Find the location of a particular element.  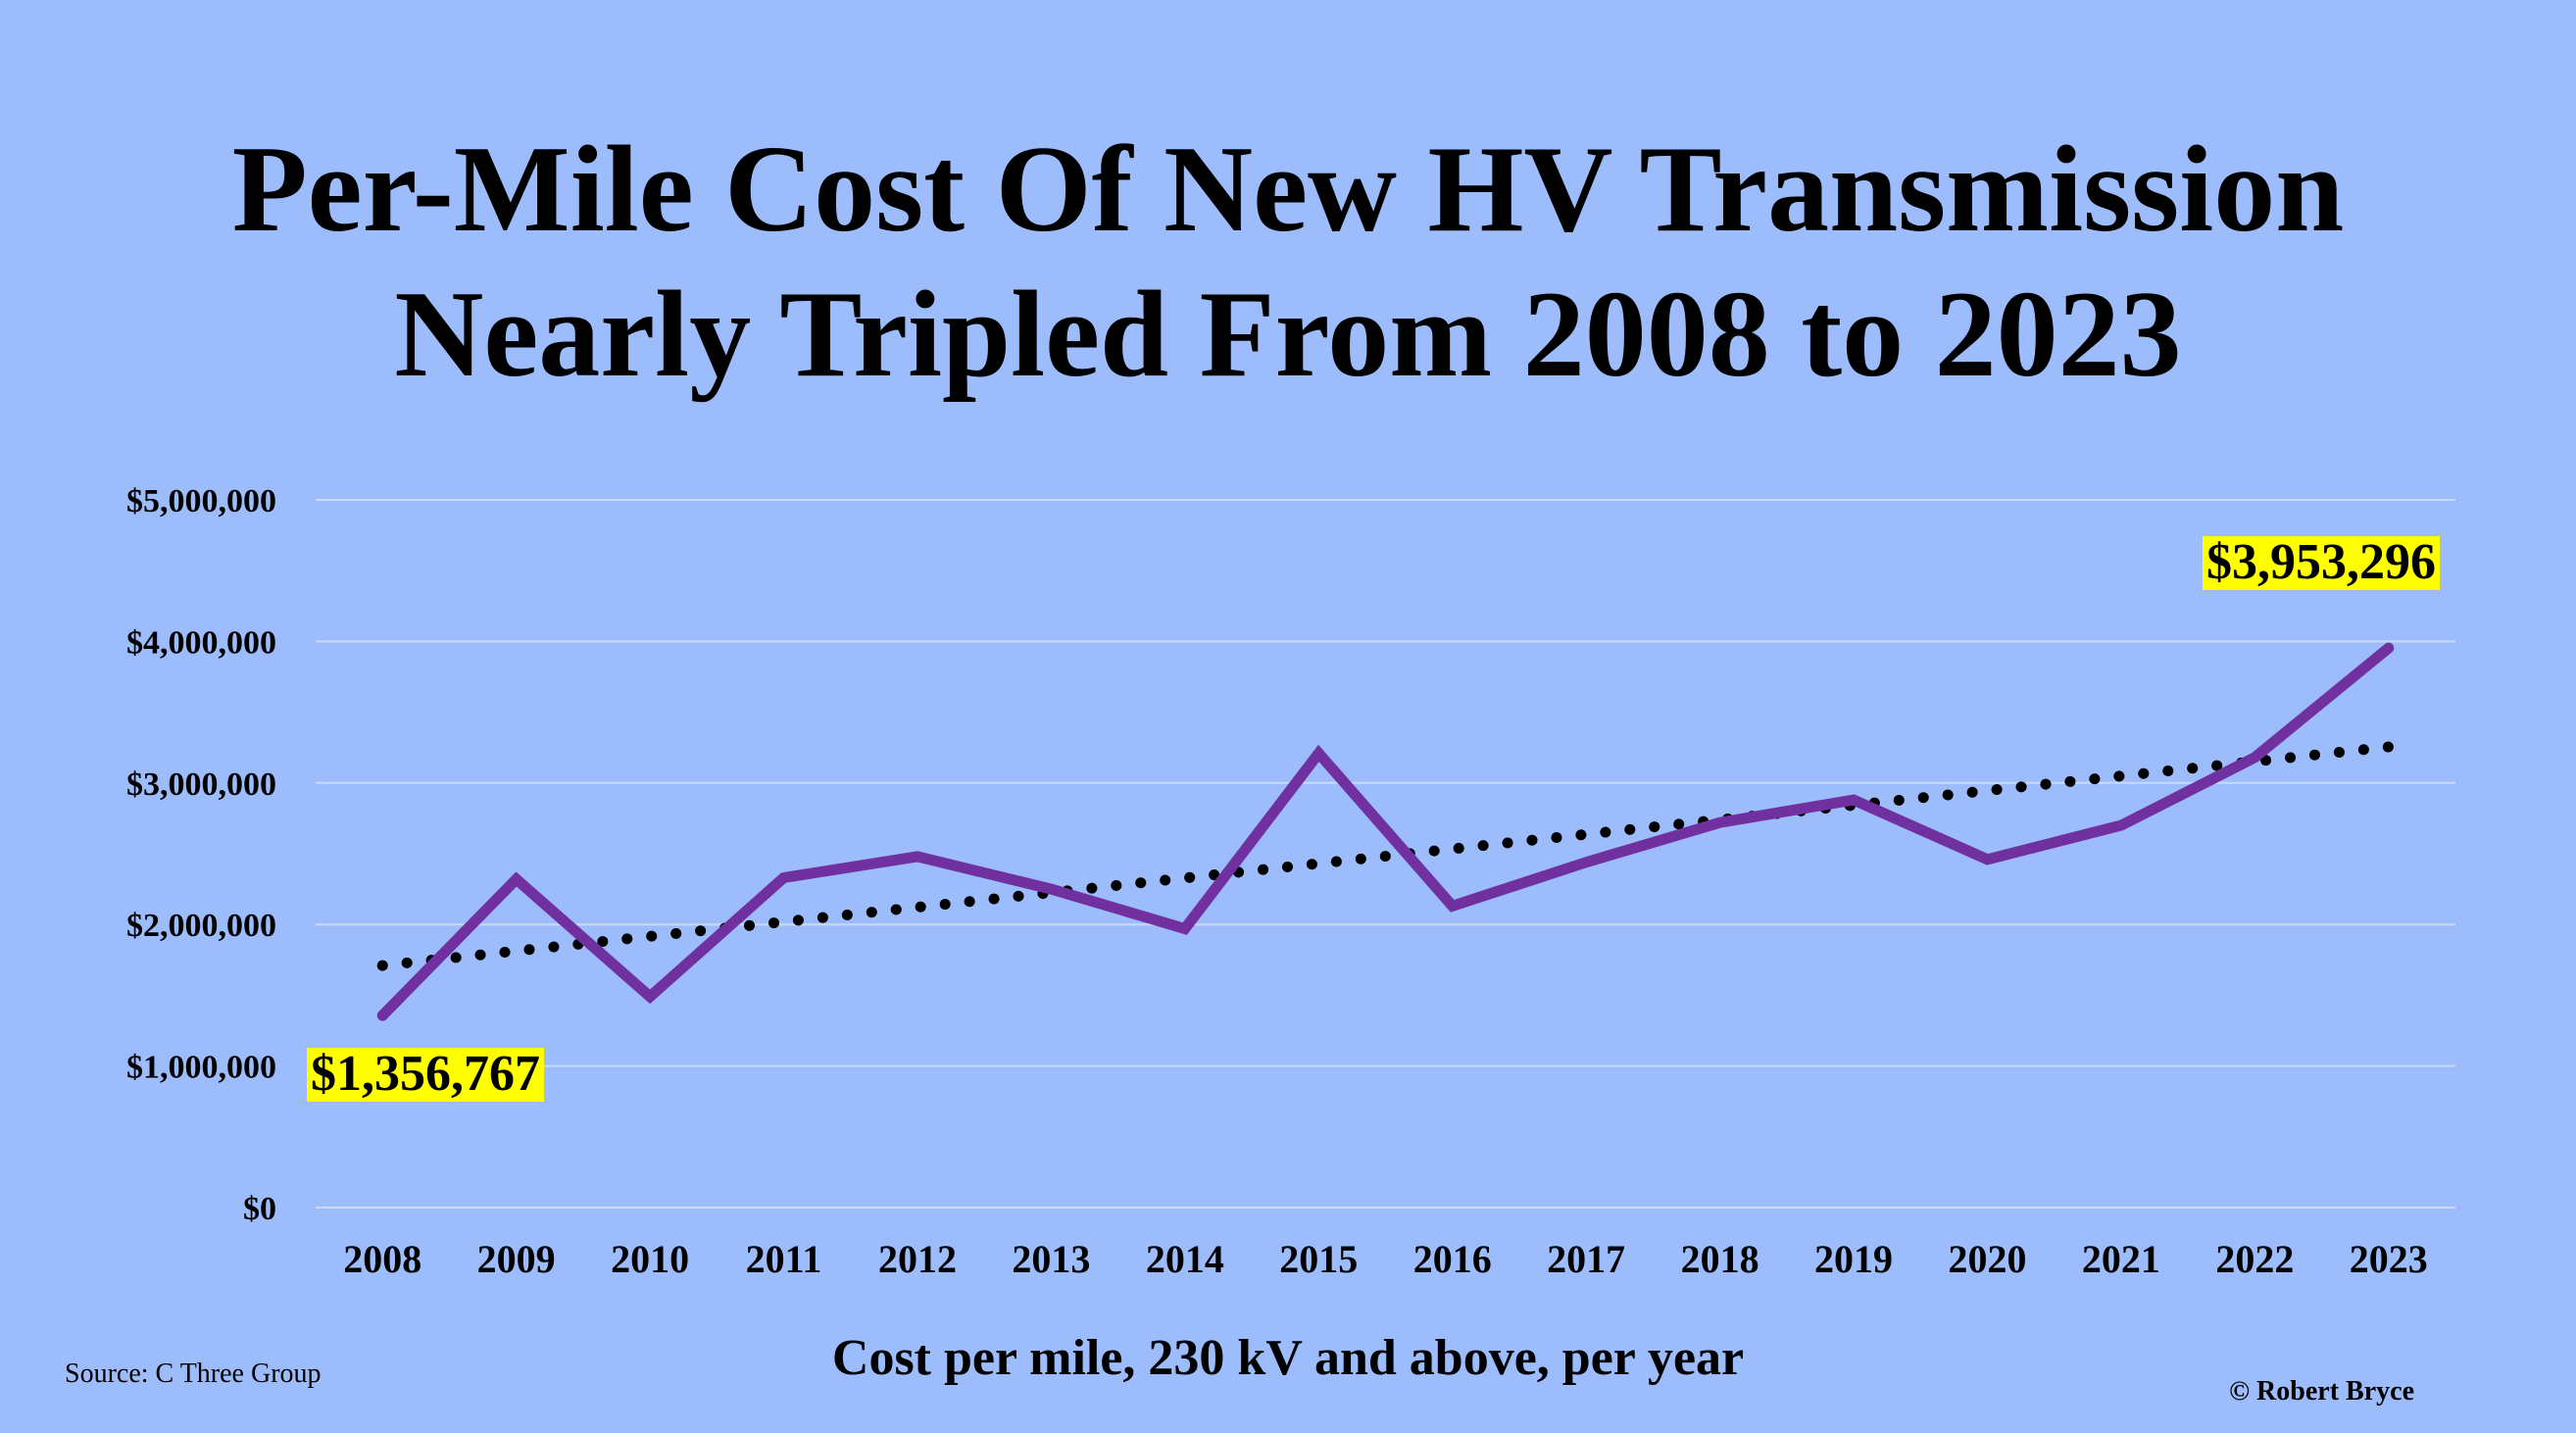

x-tick-label: 2015 is located at coordinates (1318, 1259).